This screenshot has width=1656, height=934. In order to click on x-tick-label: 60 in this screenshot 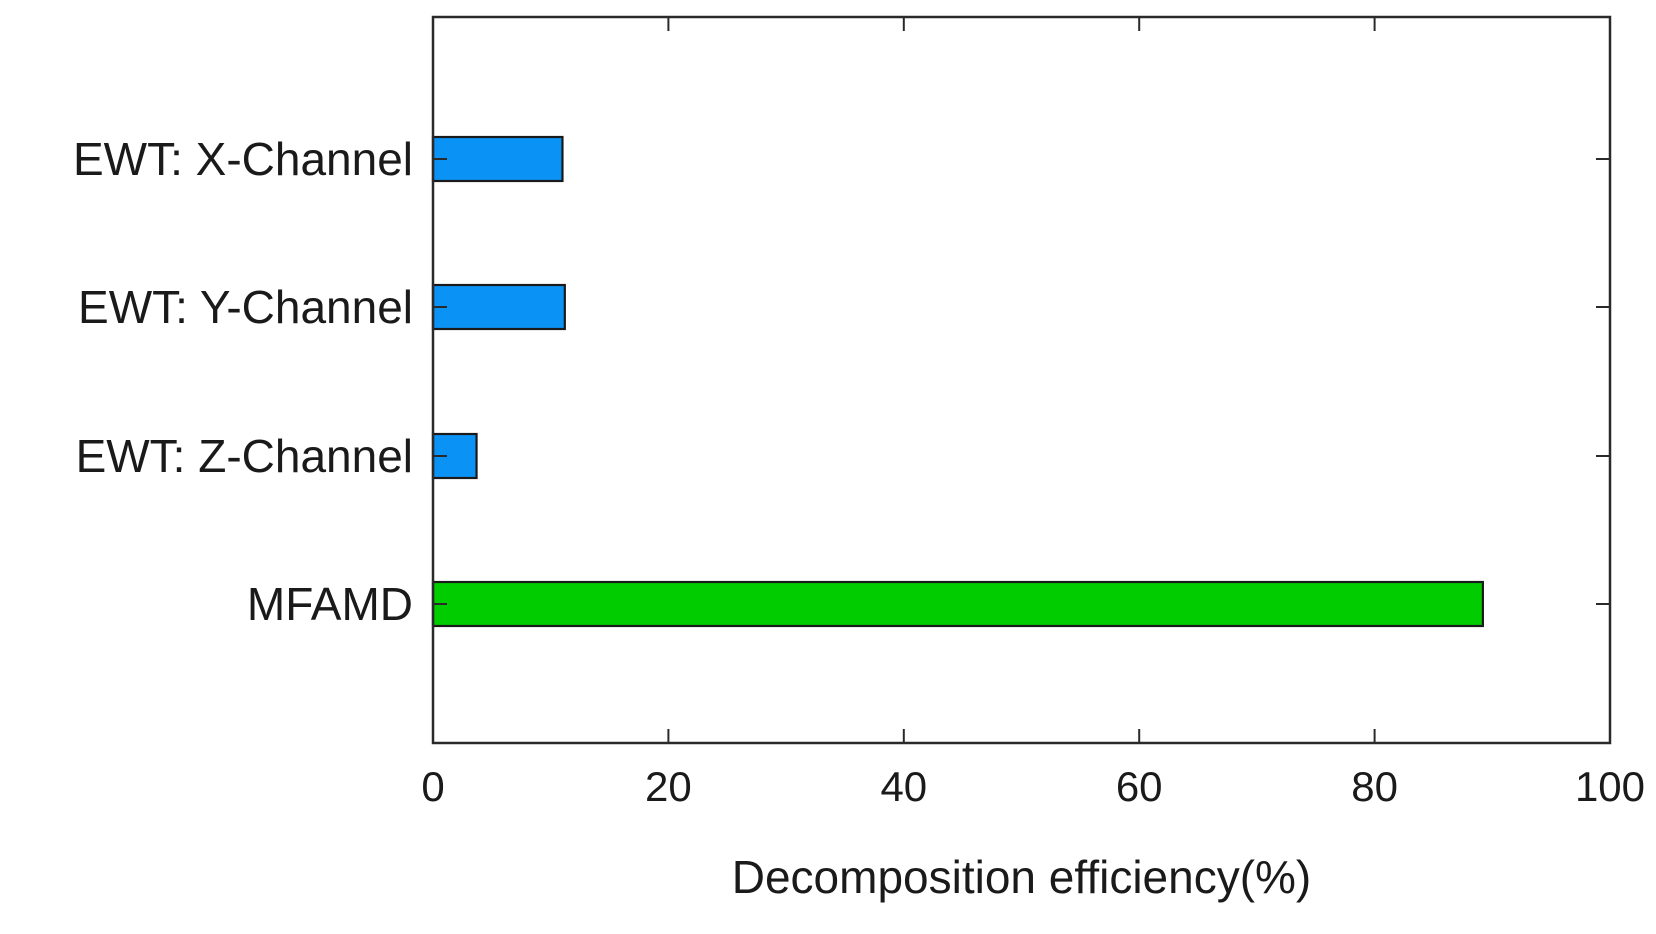, I will do `click(1139, 786)`.